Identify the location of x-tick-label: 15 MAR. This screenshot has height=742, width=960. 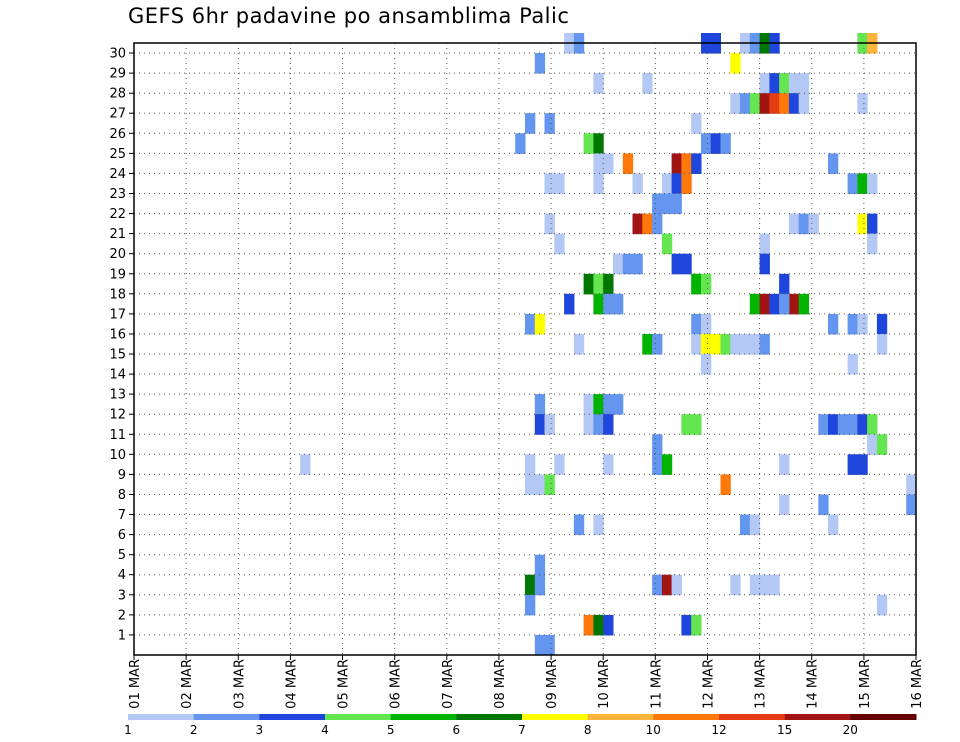
(865, 684).